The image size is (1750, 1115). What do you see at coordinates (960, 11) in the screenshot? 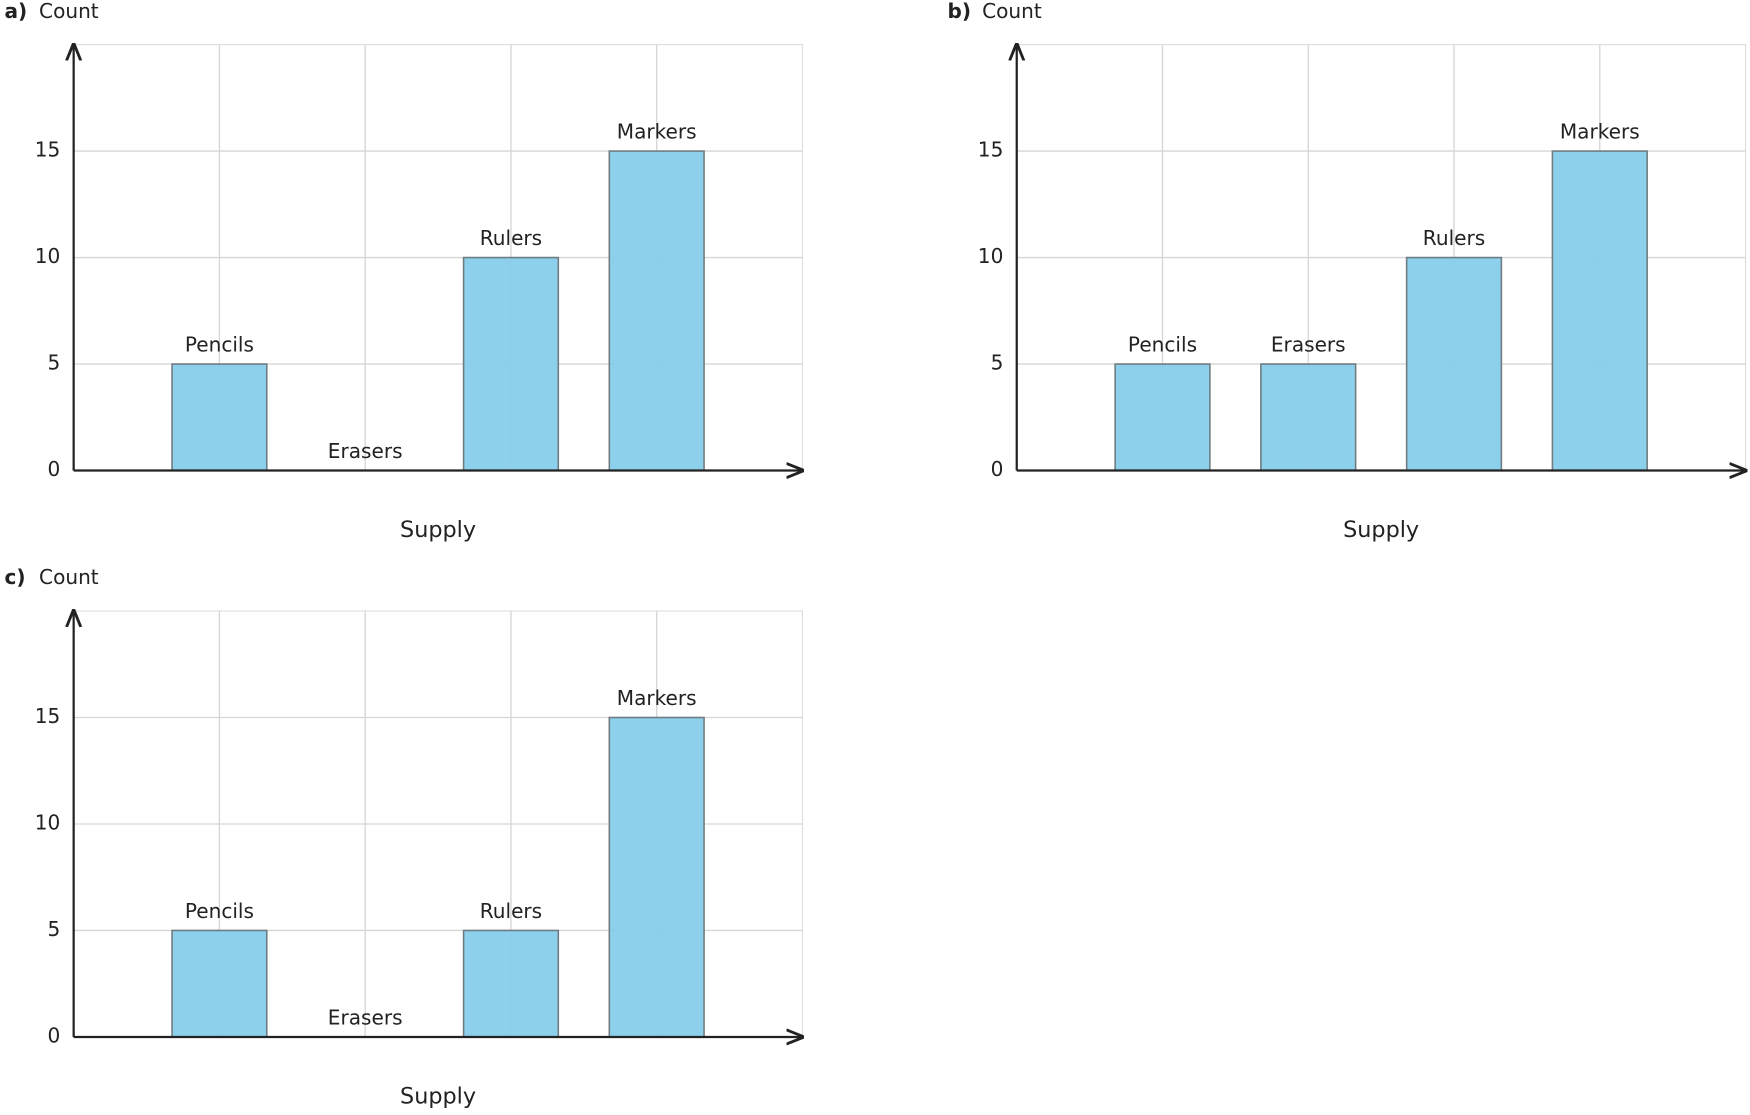
I see `panel-label: b)` at bounding box center [960, 11].